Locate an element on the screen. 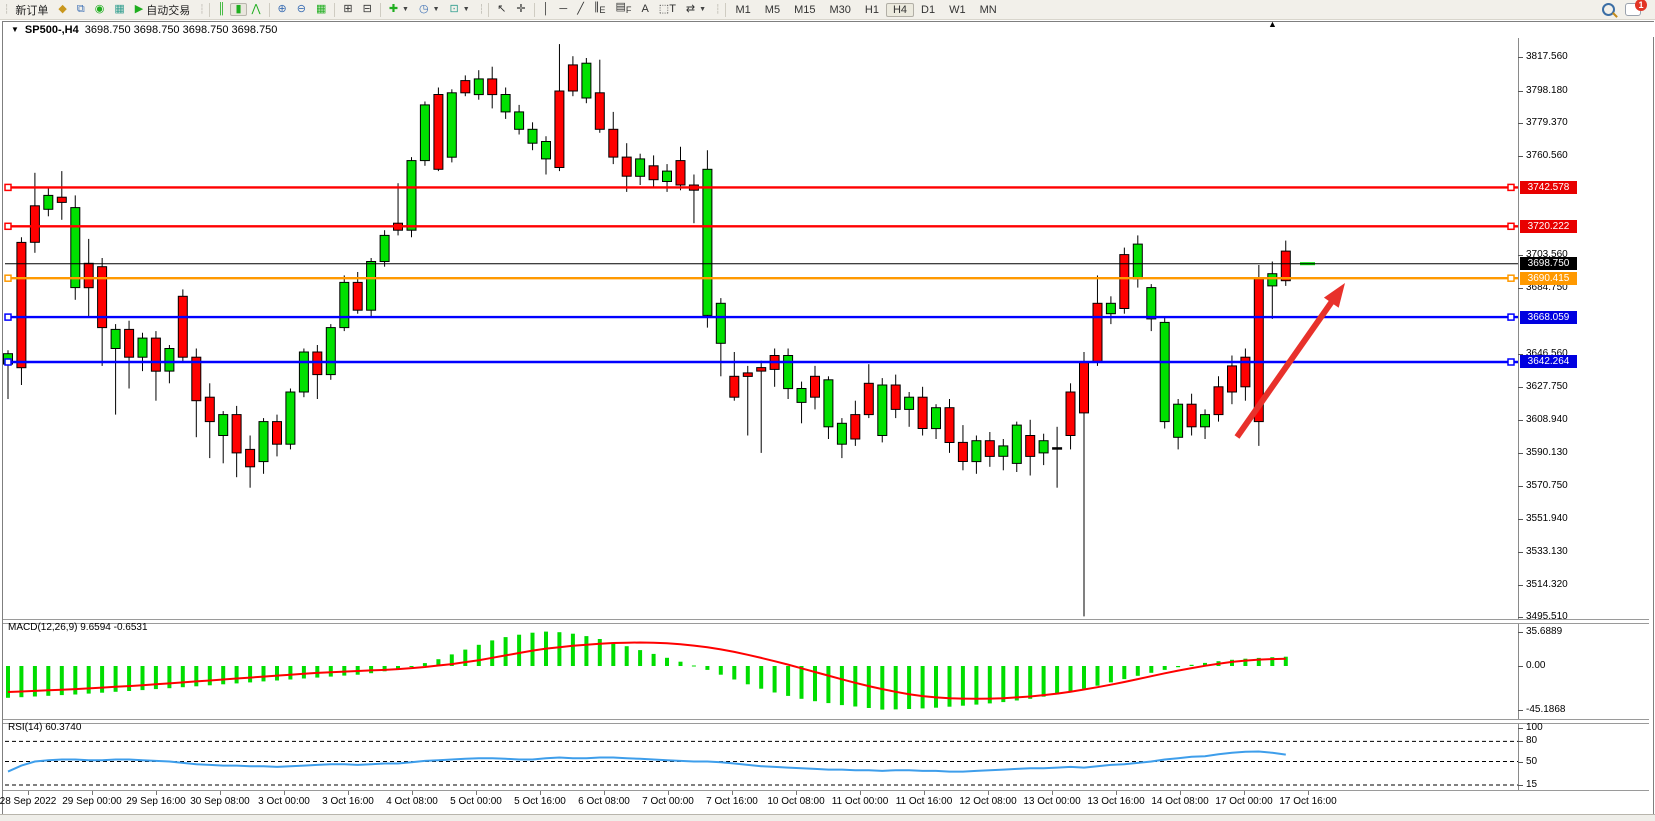 The height and width of the screenshot is (821, 1655). time-axis-label: 7 Oct 00:00 is located at coordinates (668, 801).